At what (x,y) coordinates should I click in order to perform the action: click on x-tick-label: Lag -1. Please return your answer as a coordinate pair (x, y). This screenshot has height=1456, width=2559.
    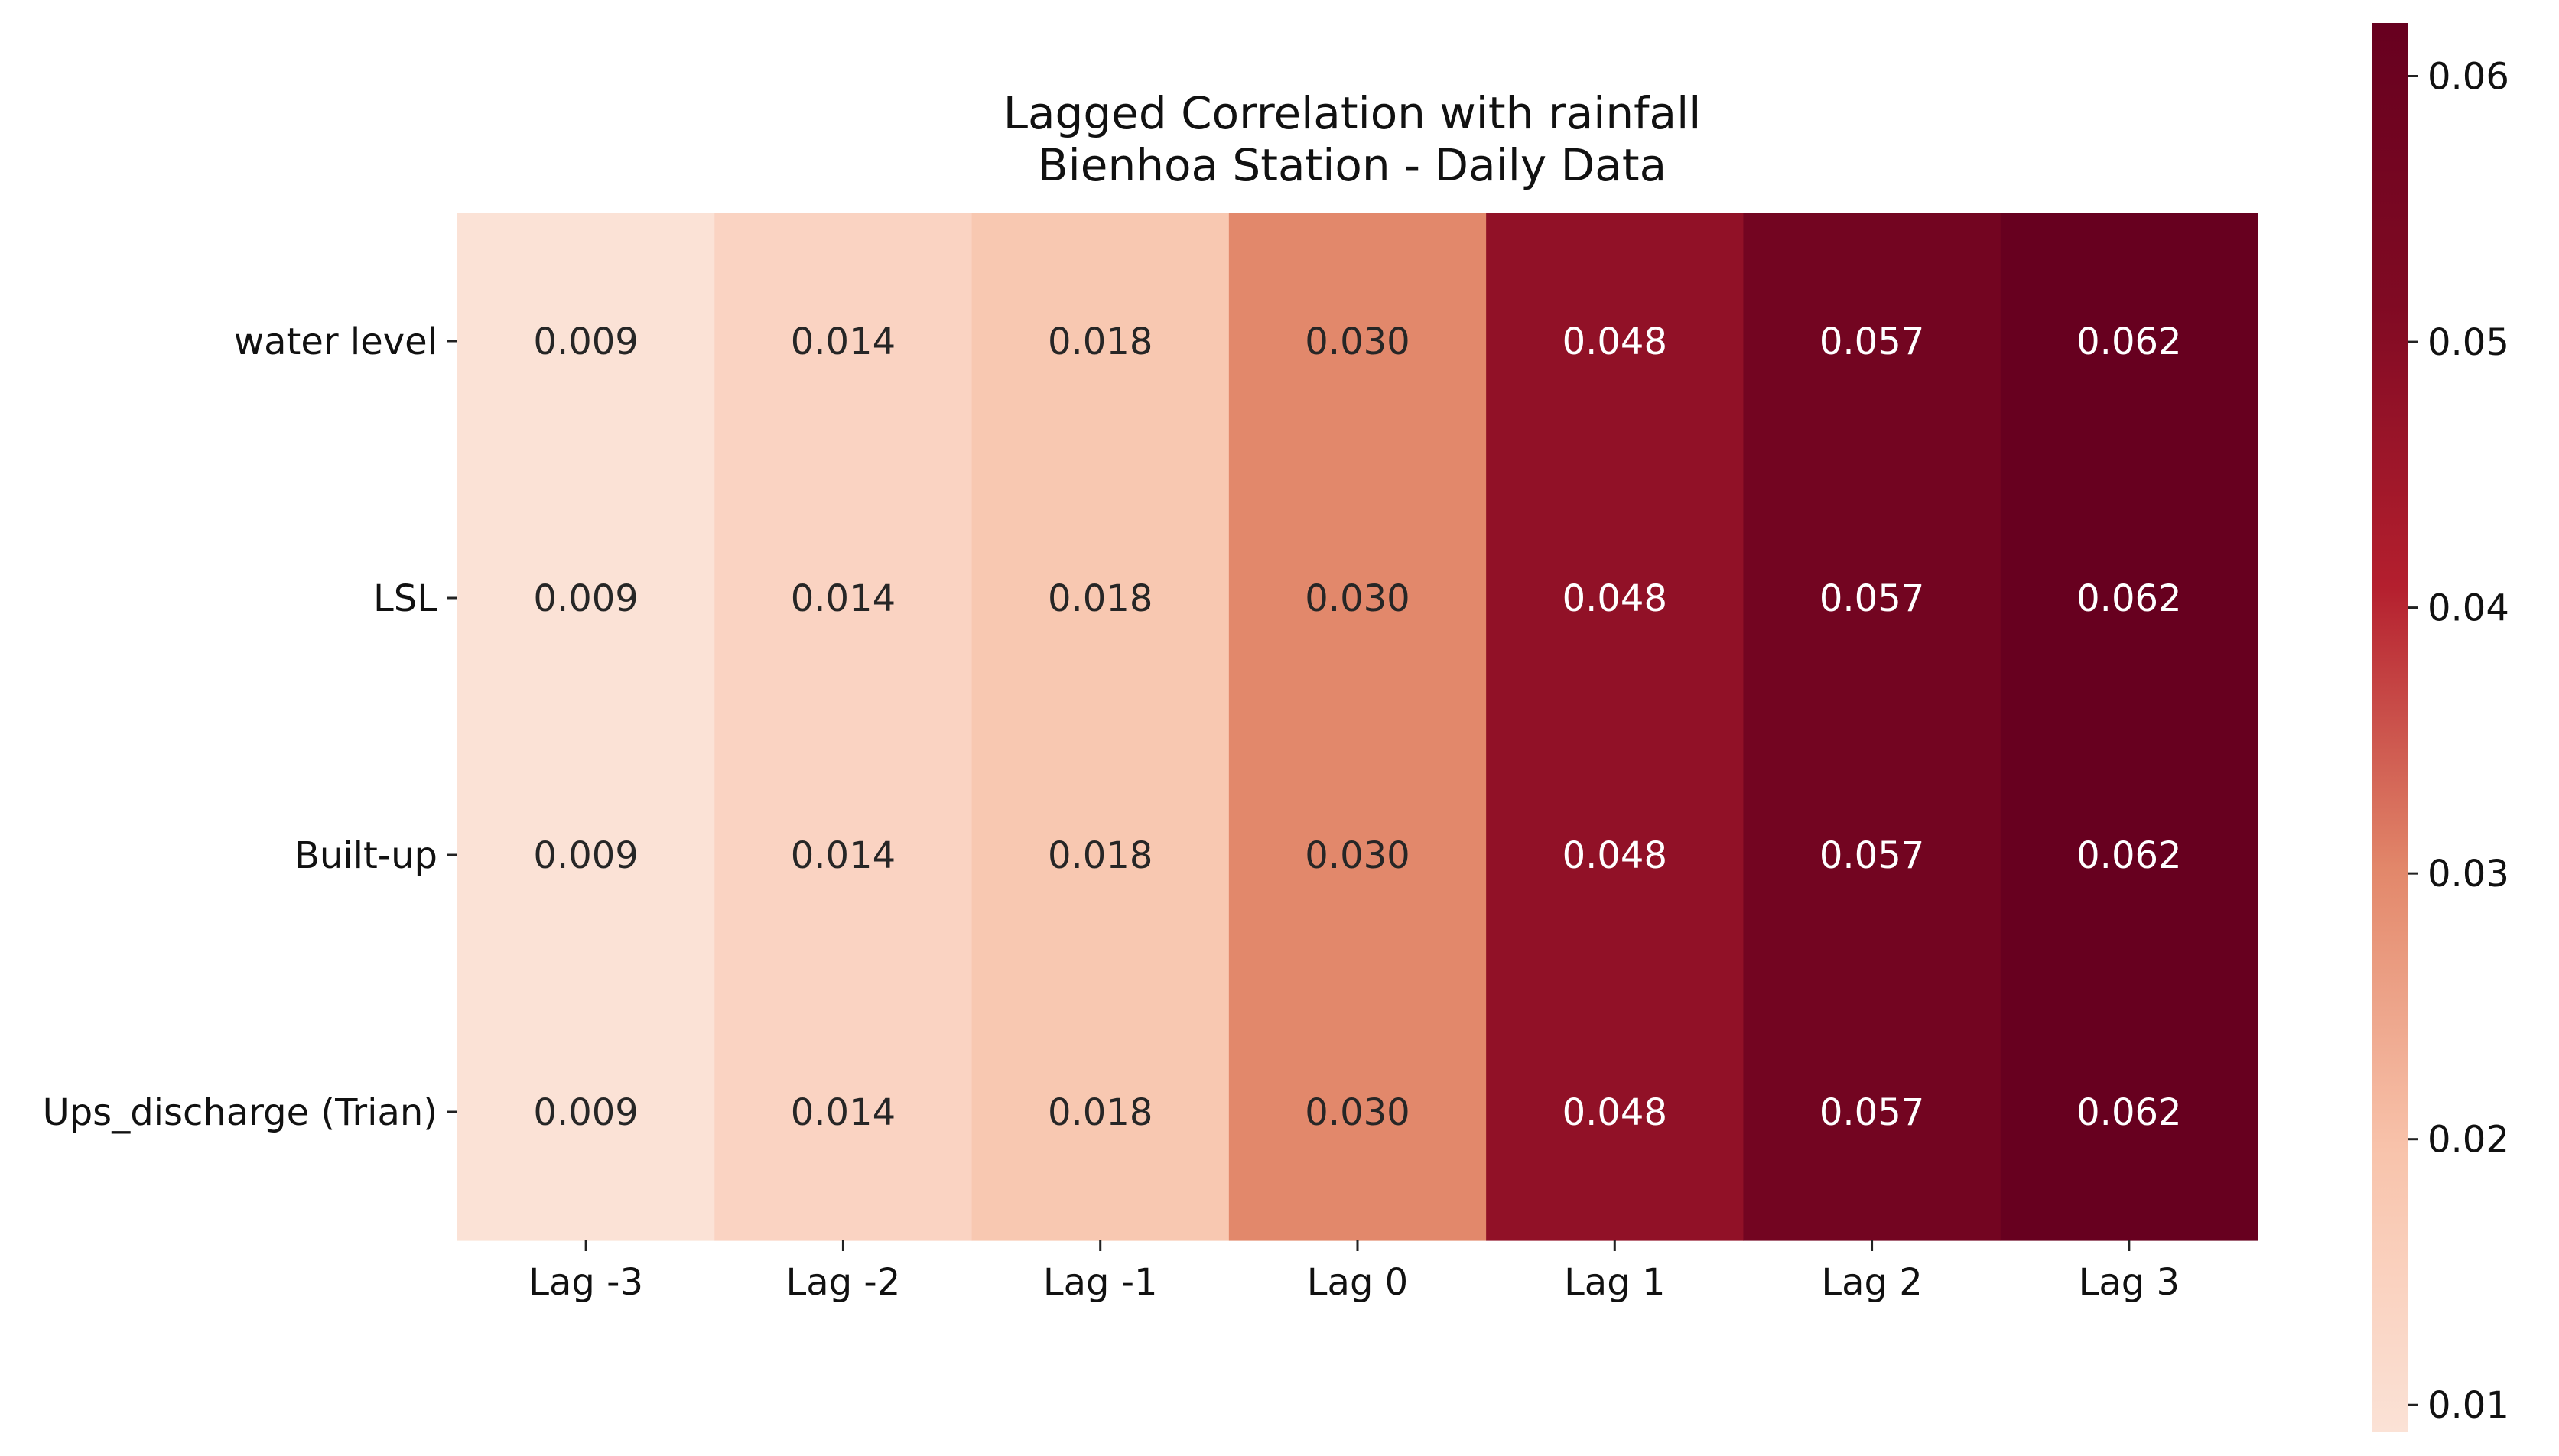
    Looking at the image, I should click on (1100, 1282).